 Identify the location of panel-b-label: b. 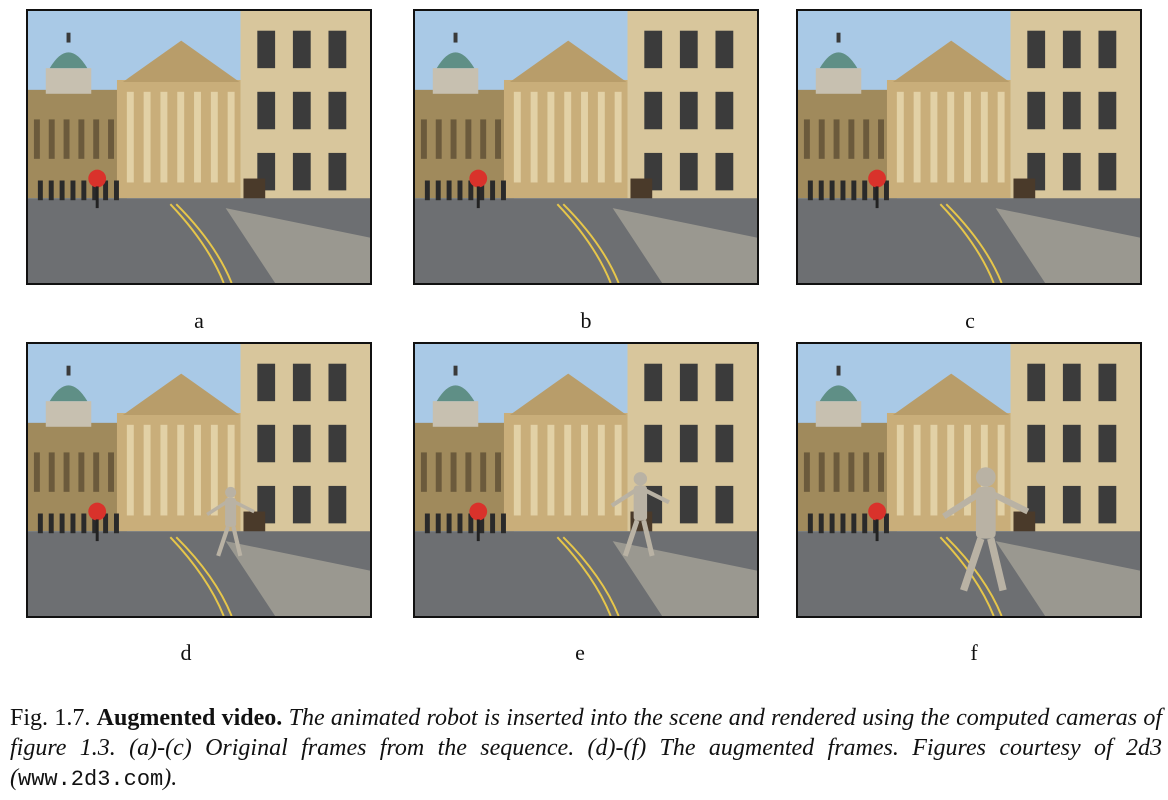
(586, 320).